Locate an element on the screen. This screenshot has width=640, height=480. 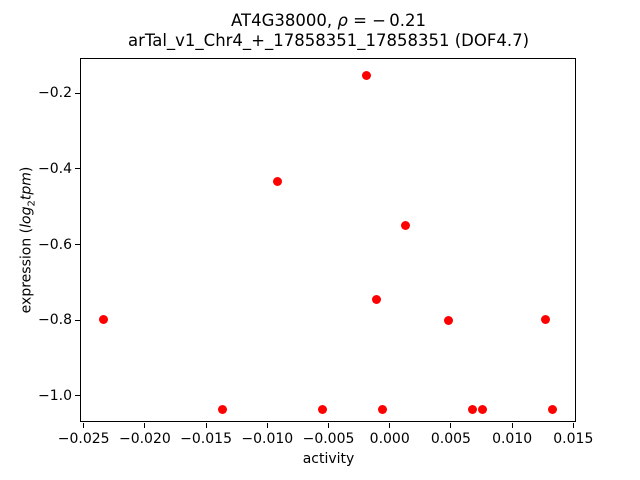
x-tick-label: 0.000 is located at coordinates (389, 439).